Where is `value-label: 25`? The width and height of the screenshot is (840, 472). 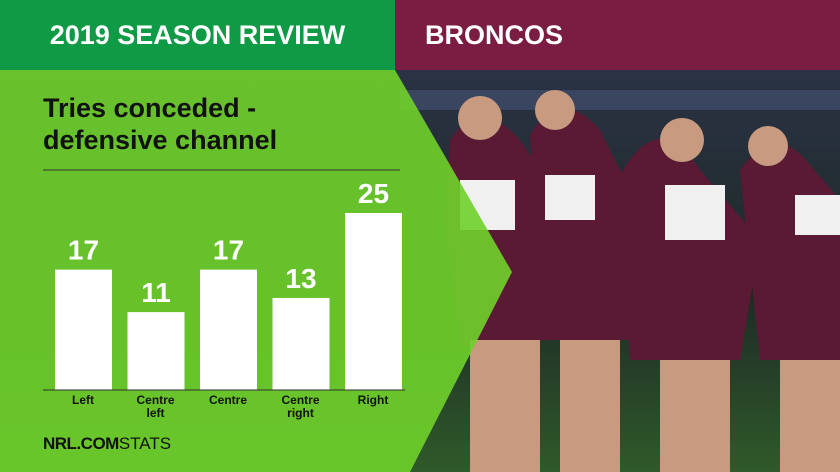
value-label: 25 is located at coordinates (373, 193).